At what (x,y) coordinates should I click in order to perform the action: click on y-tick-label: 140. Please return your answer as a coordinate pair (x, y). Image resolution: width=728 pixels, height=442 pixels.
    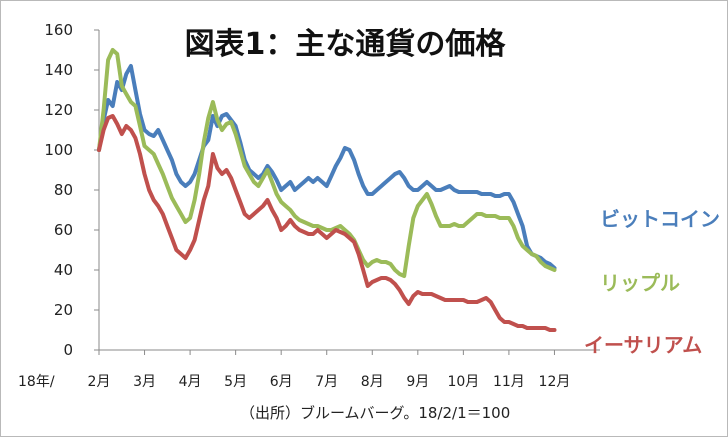
    Looking at the image, I should click on (58, 70).